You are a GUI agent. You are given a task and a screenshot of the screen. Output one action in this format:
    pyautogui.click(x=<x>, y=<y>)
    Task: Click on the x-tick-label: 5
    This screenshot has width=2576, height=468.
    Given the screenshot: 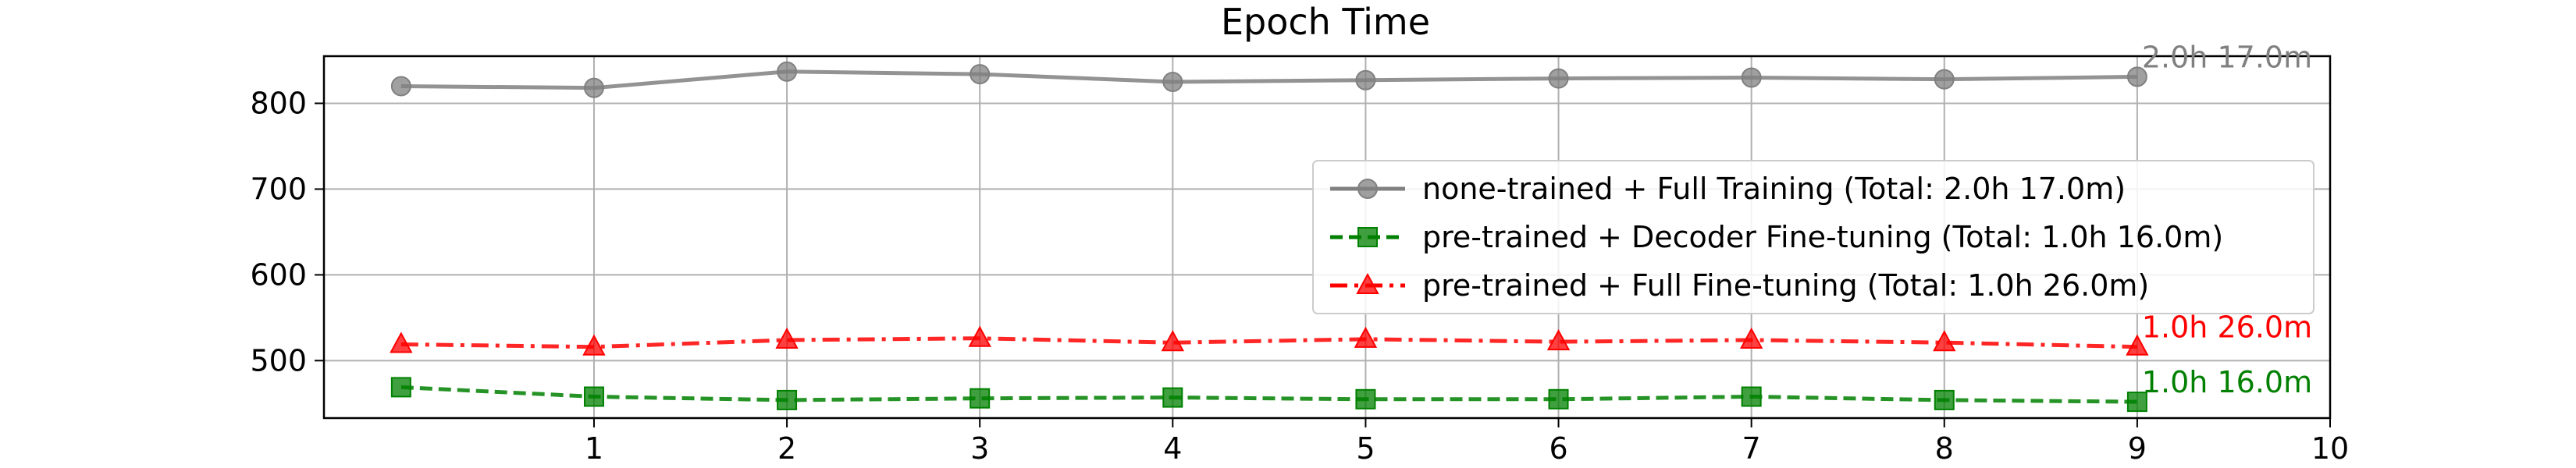 What is the action you would take?
    pyautogui.click(x=1365, y=448)
    